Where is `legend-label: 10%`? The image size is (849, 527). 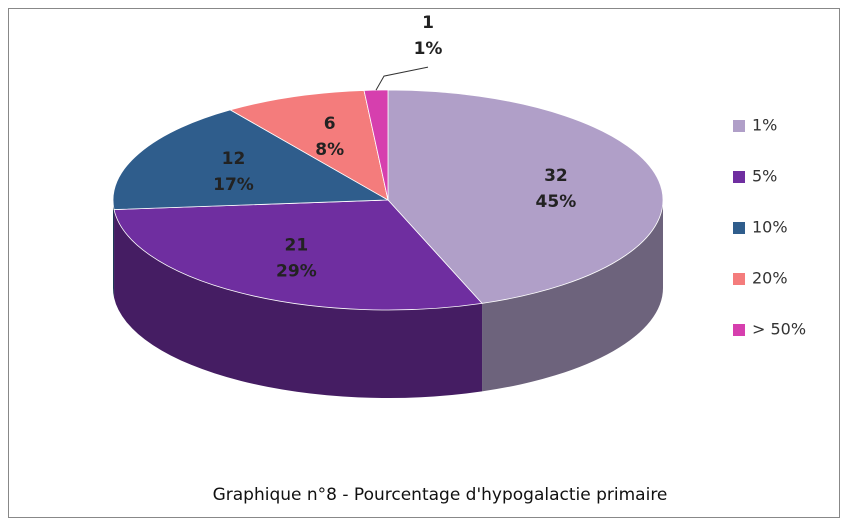 legend-label: 10% is located at coordinates (770, 227).